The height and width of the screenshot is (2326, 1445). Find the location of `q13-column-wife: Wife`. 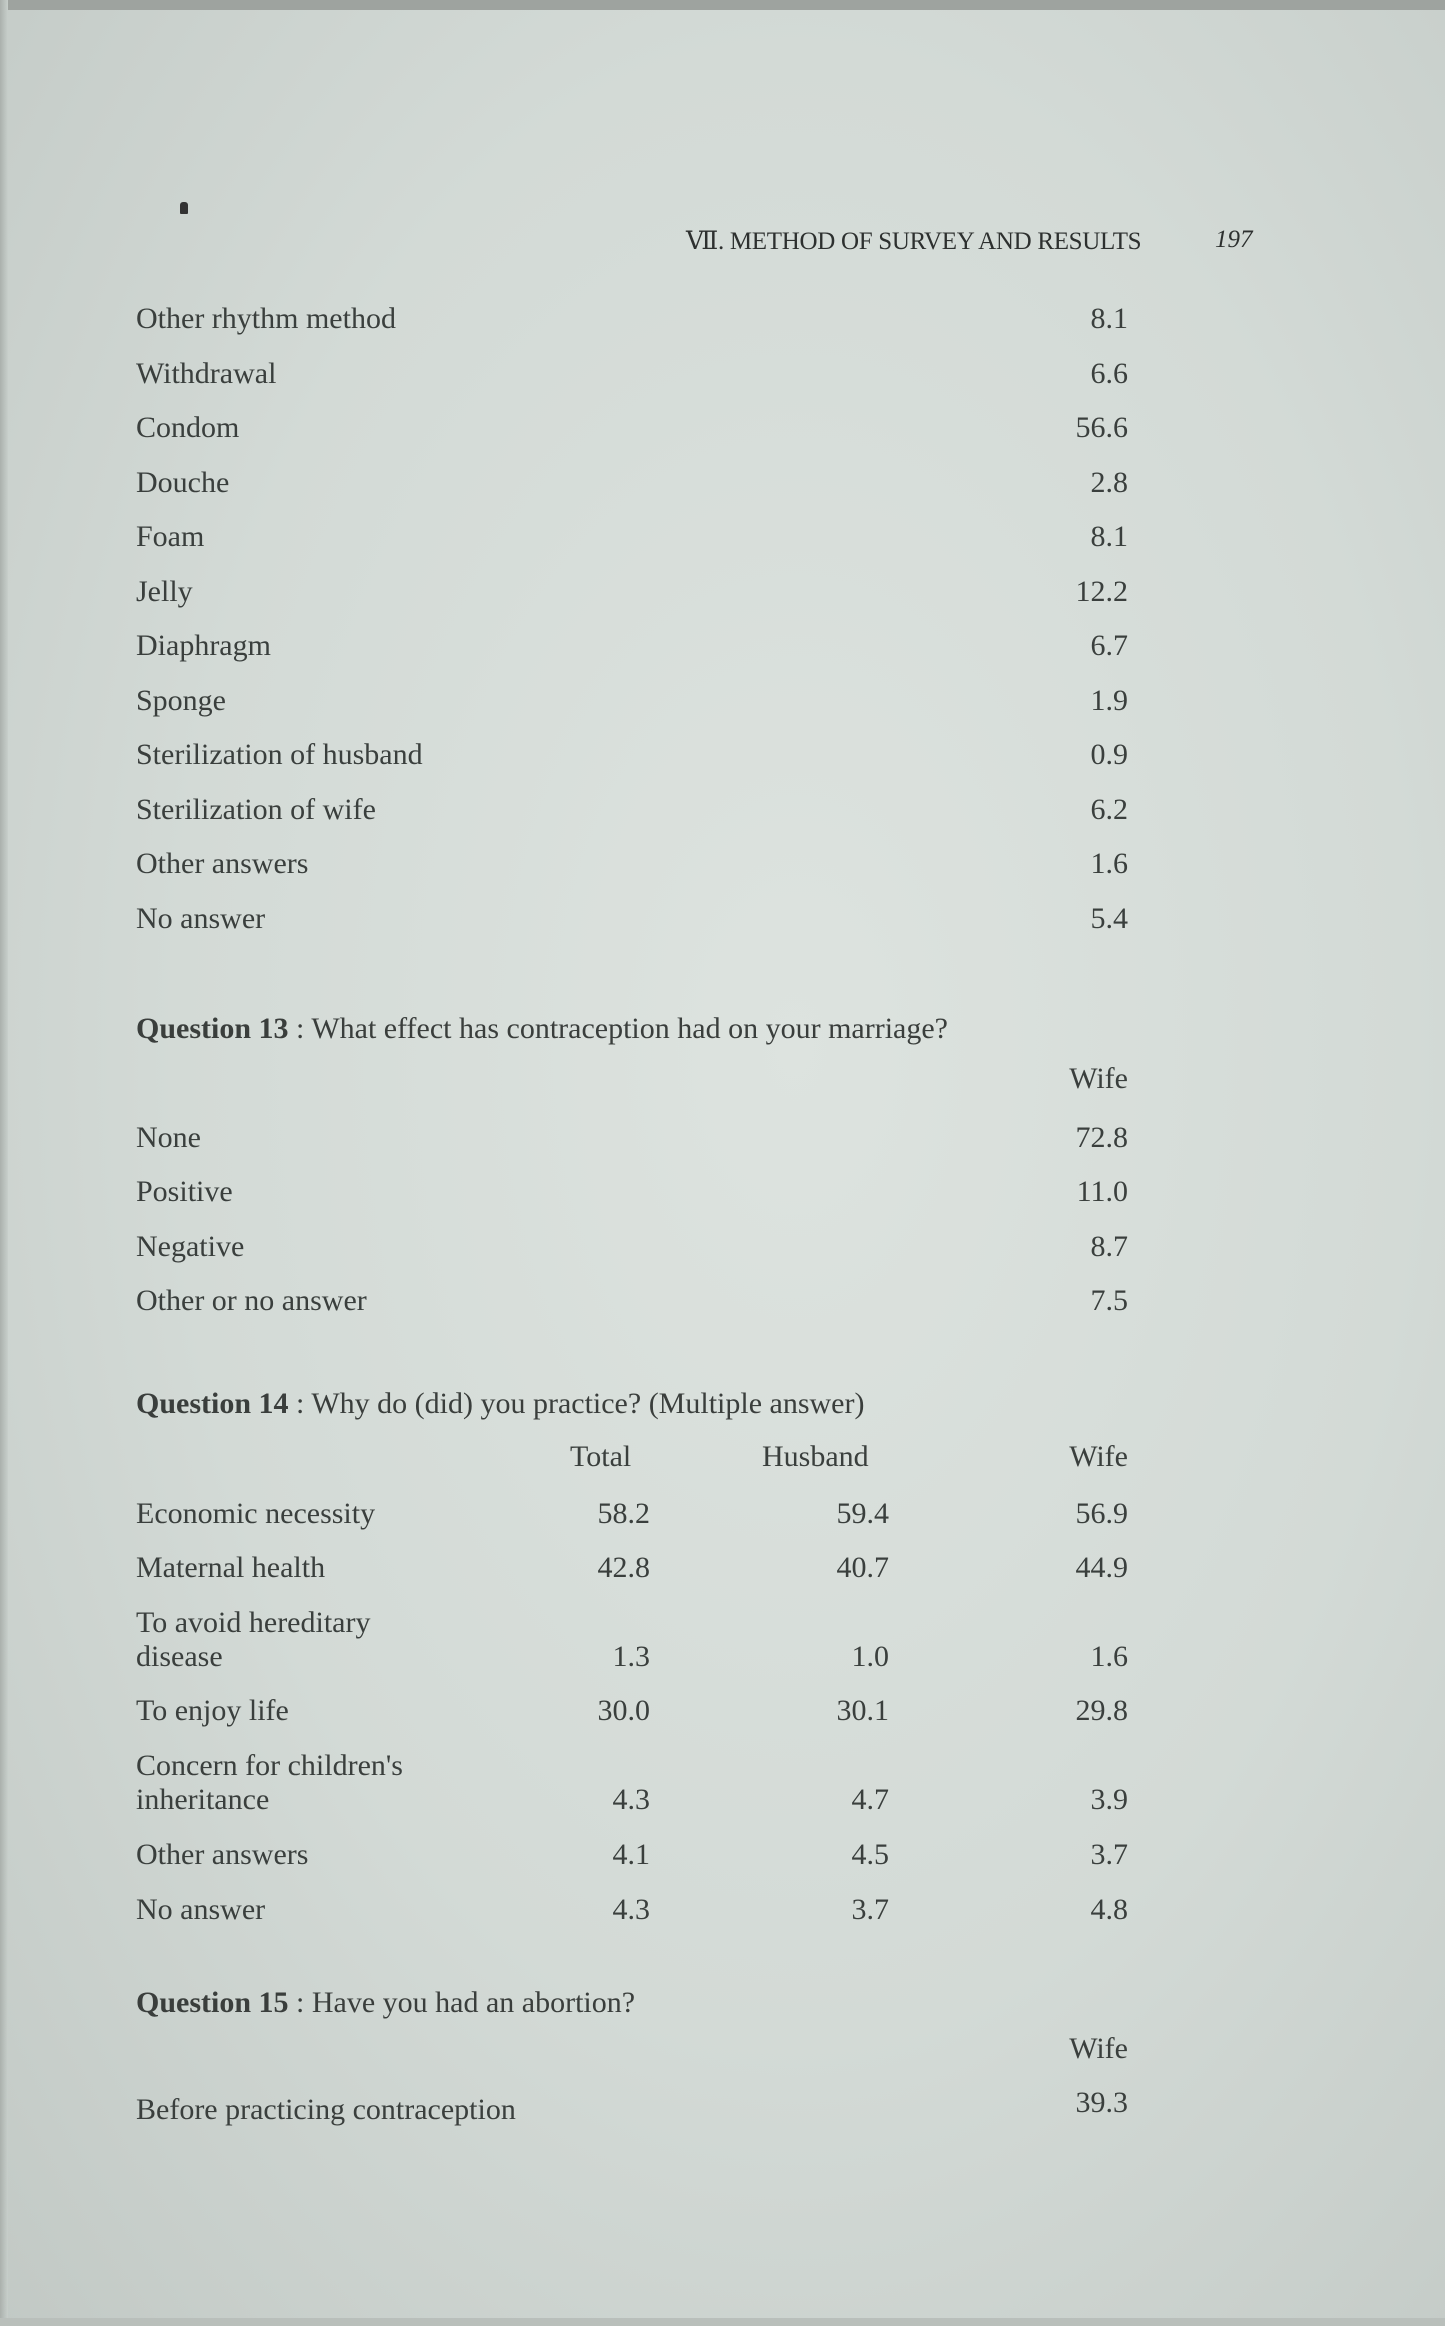

q13-column-wife: Wife is located at coordinates (1098, 1078).